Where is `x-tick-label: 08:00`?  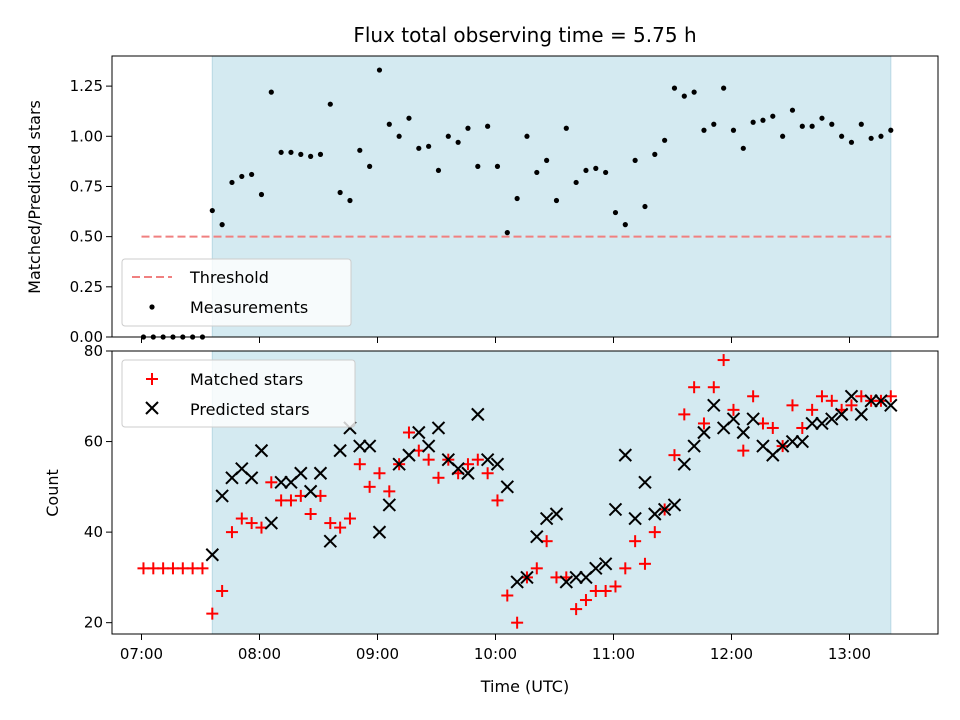
x-tick-label: 08:00 is located at coordinates (259, 654).